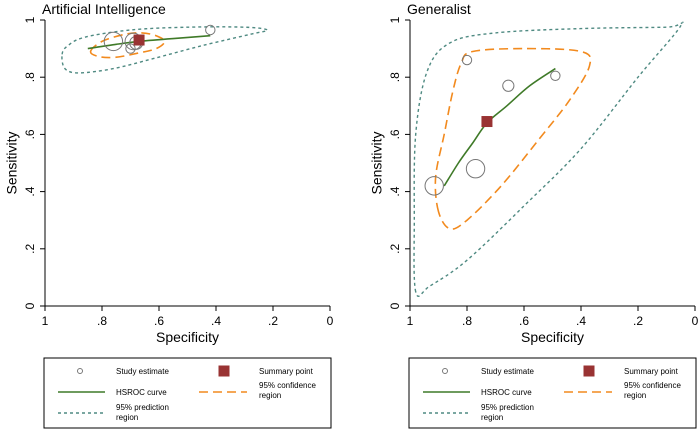  What do you see at coordinates (439, 9) in the screenshot?
I see `chart-title: Generalist` at bounding box center [439, 9].